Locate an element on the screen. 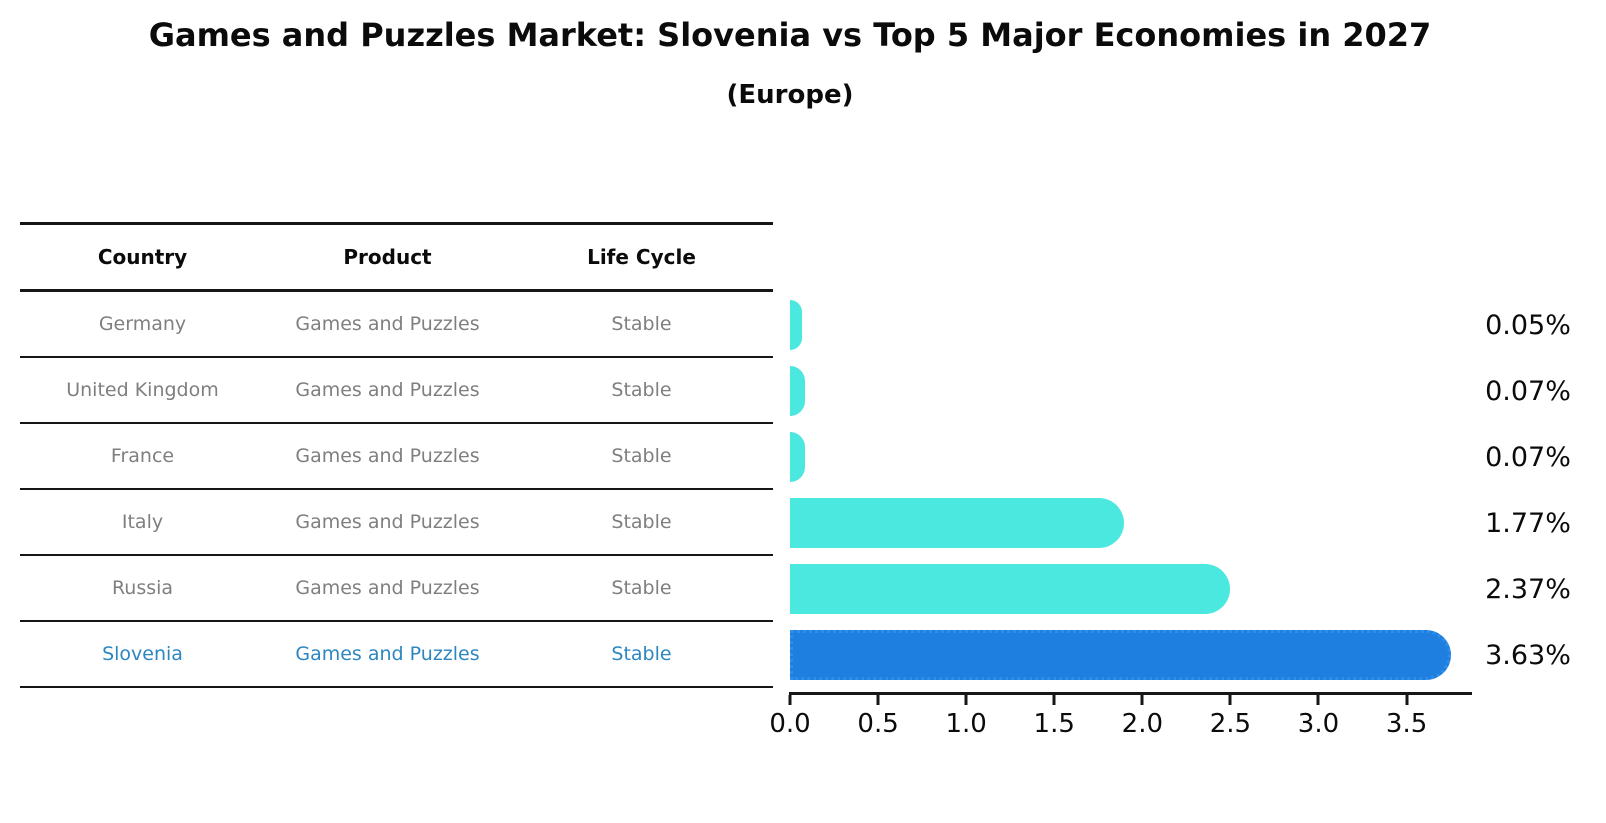  bar-germany is located at coordinates (796, 325).